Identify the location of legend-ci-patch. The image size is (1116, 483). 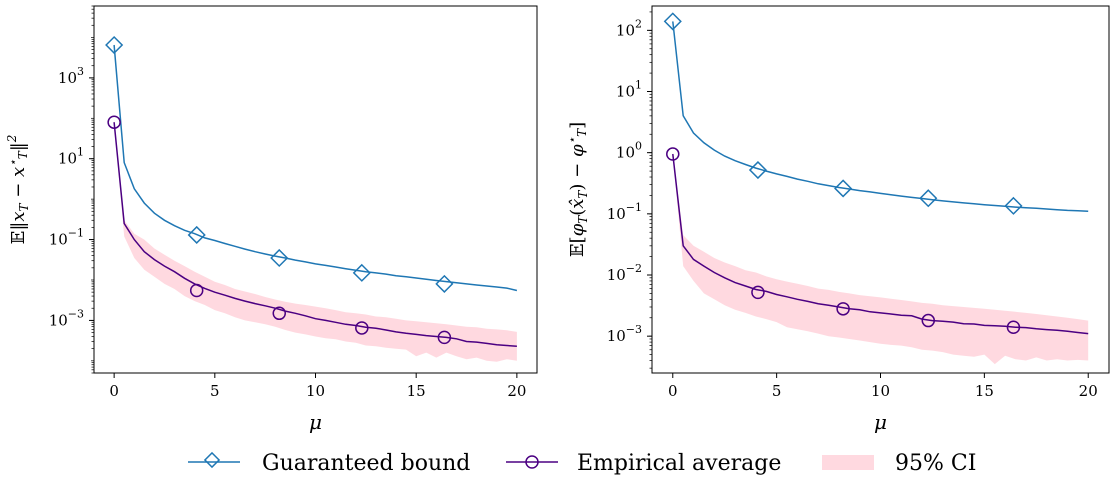
(848, 462).